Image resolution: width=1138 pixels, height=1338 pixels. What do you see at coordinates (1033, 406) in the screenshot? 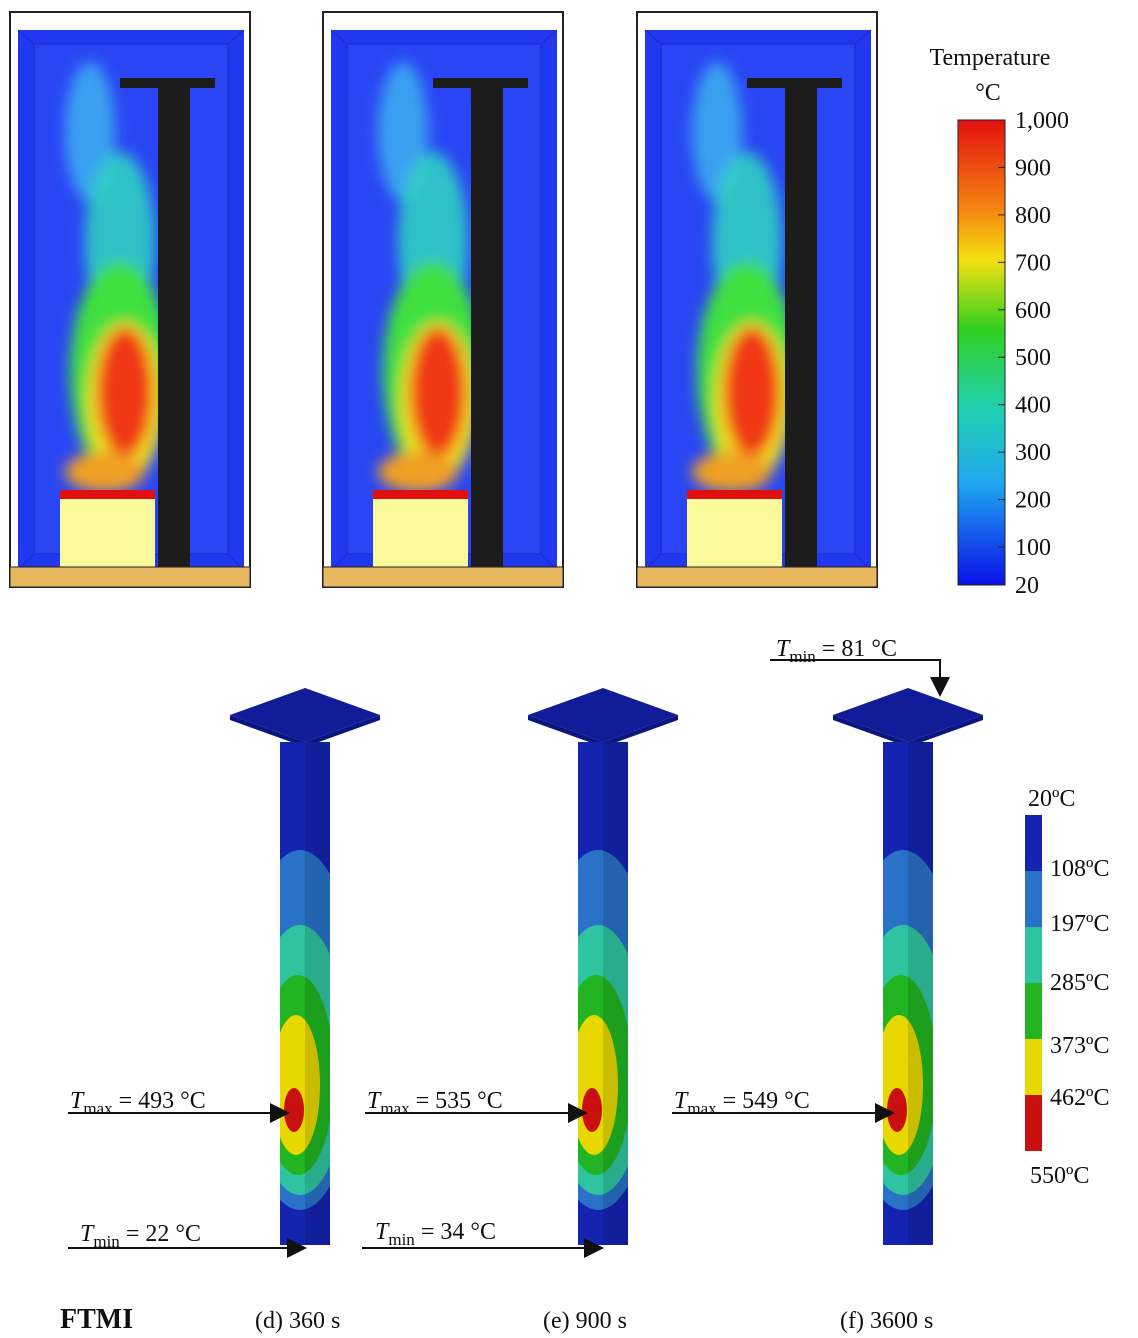
I see `colorbar-tick-label: 400` at bounding box center [1033, 406].